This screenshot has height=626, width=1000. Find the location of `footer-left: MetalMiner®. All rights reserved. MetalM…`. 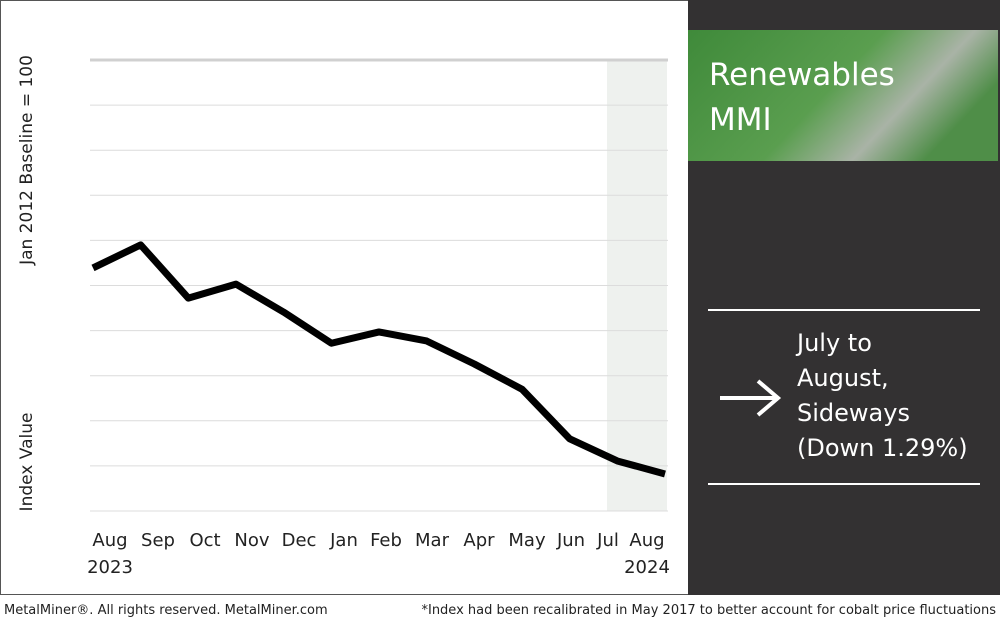

footer-left: MetalMiner®. All rights reserved. MetalM… is located at coordinates (166, 610).